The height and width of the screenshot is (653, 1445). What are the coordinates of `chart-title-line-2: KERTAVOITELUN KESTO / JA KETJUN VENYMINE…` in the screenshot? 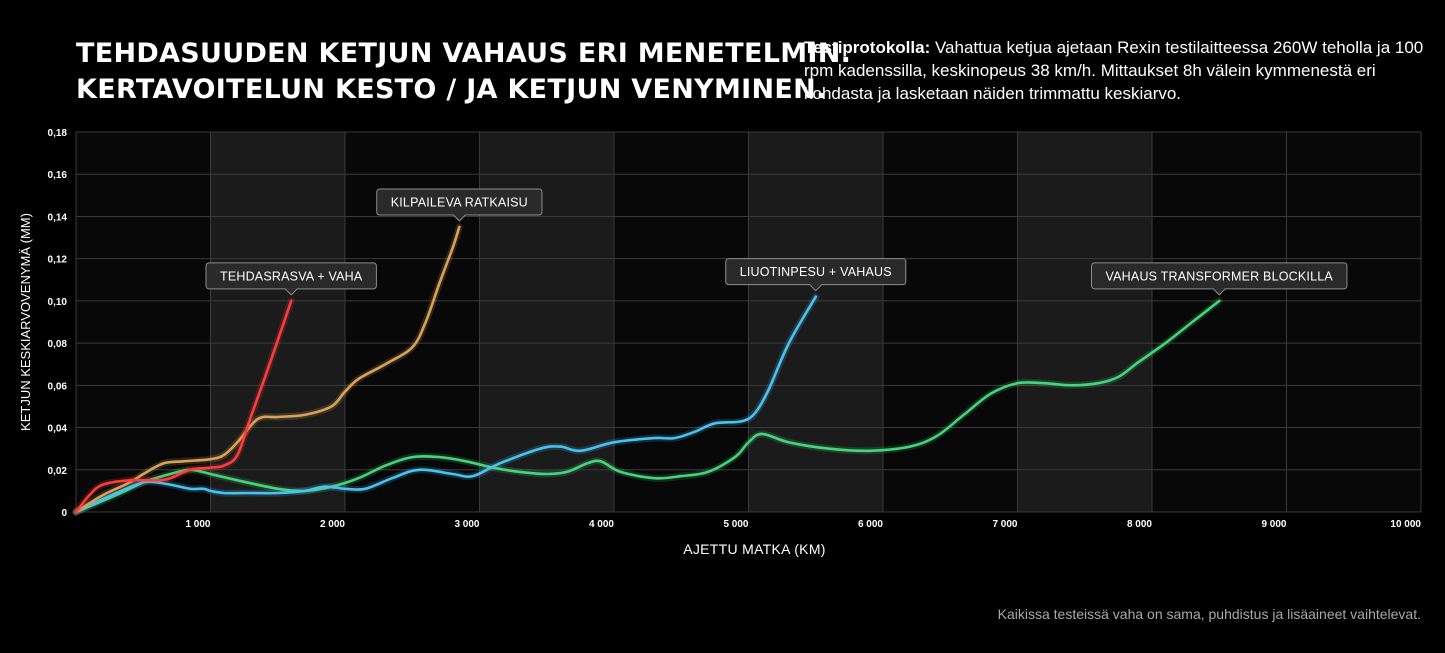 It's located at (451, 89).